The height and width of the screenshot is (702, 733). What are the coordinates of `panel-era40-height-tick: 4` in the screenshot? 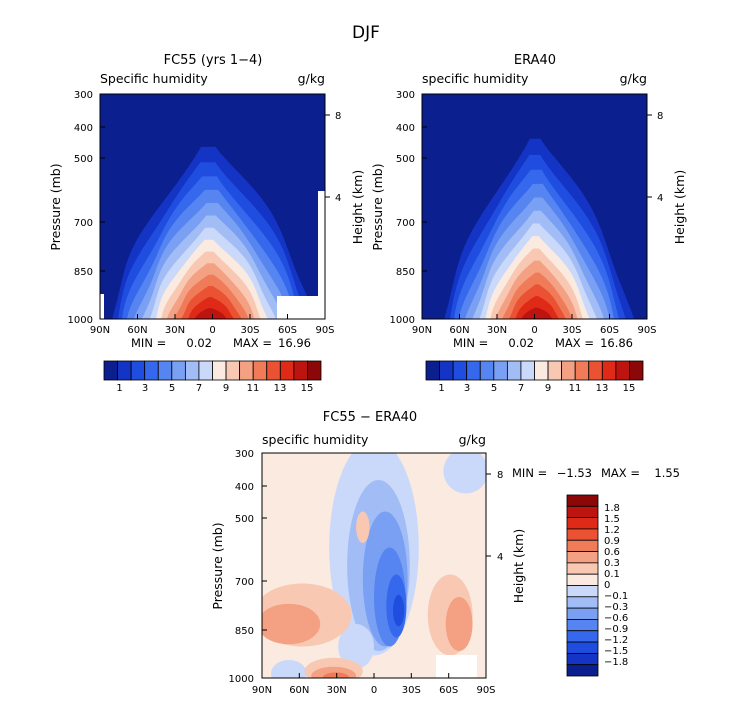 It's located at (660, 198).